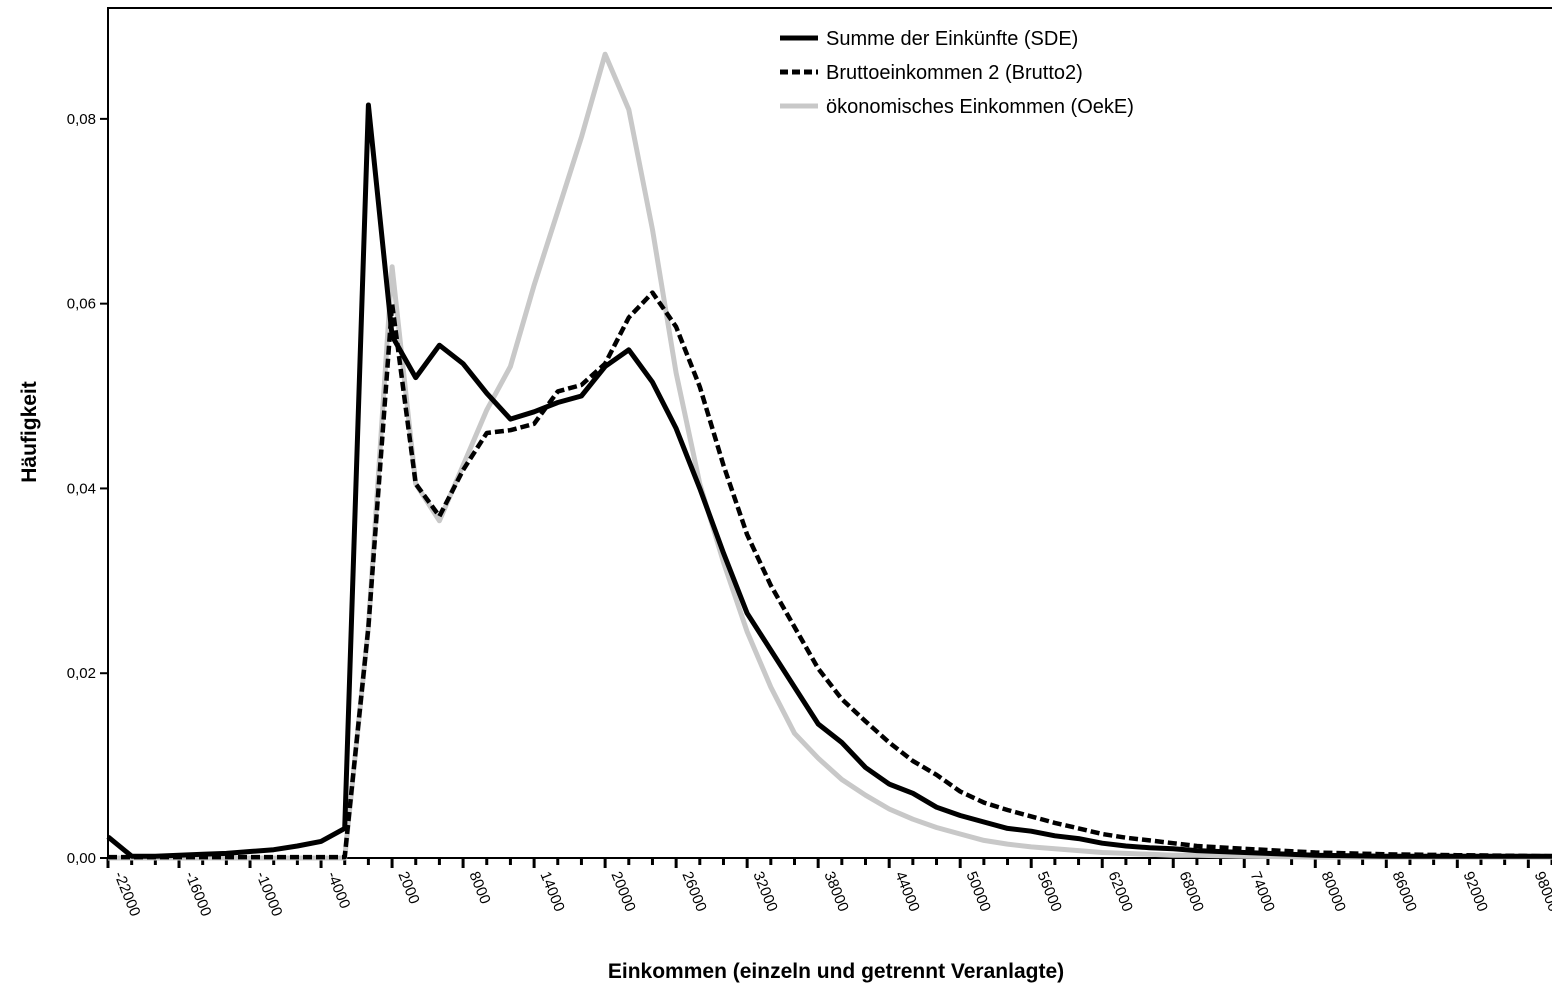 This screenshot has width=1552, height=988. What do you see at coordinates (126, 894) in the screenshot?
I see `x-tick-label: -22000` at bounding box center [126, 894].